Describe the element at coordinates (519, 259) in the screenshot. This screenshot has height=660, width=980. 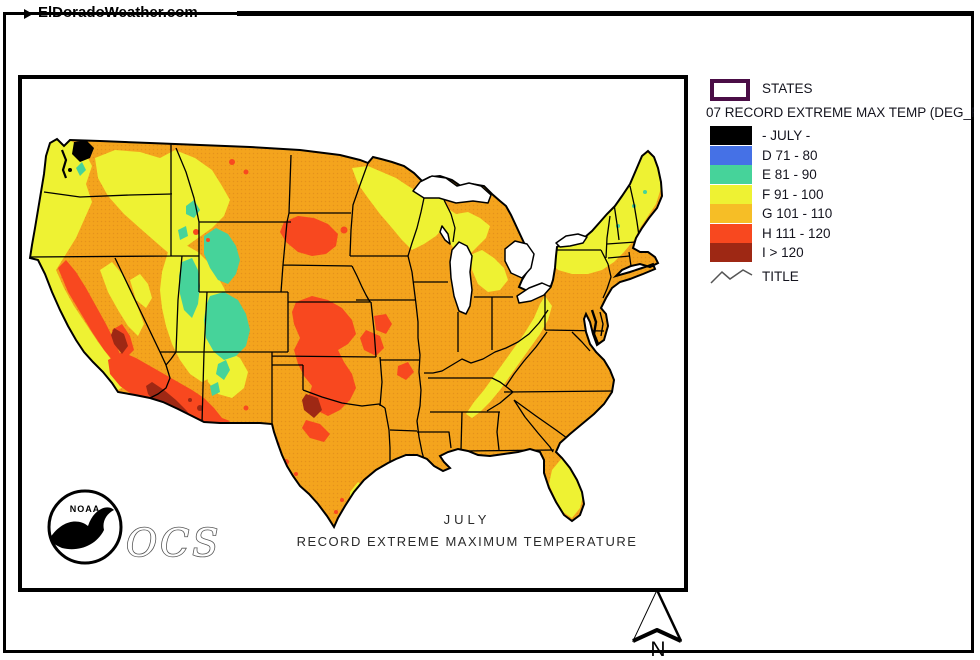
I see `lake-huron` at that location.